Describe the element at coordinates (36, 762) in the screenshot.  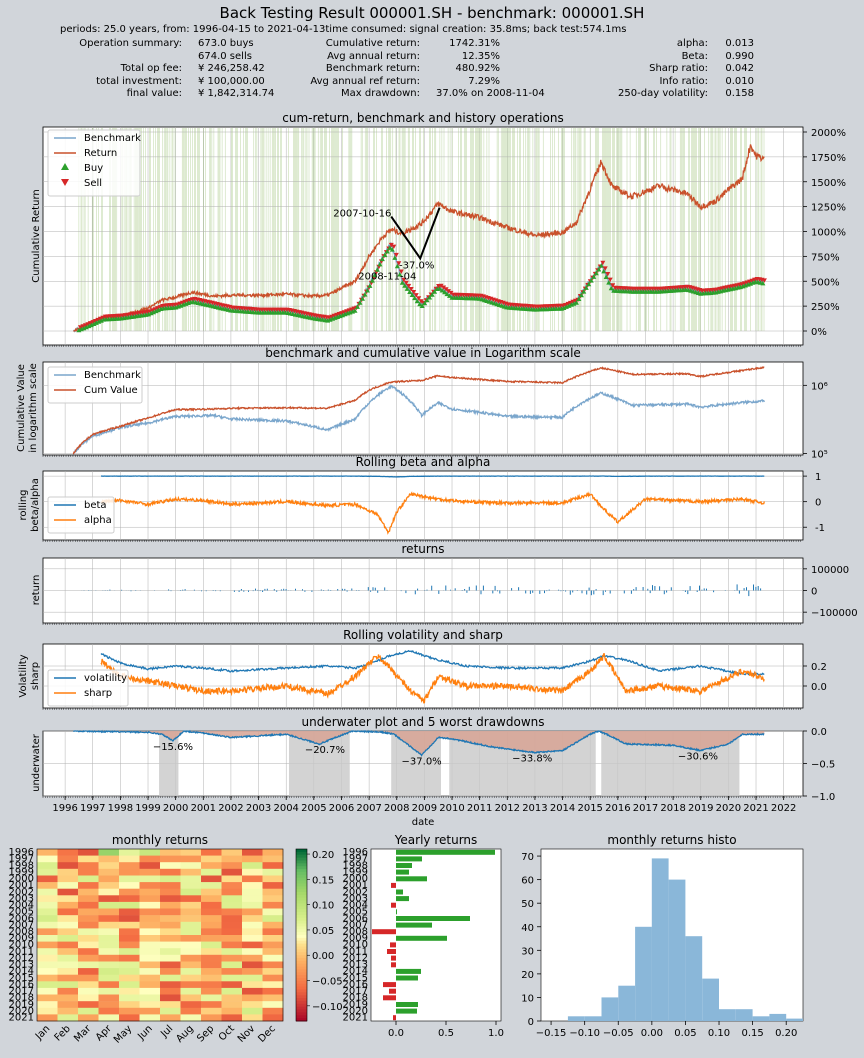
I see `y-axis-label-underwater-line: underwater` at that location.